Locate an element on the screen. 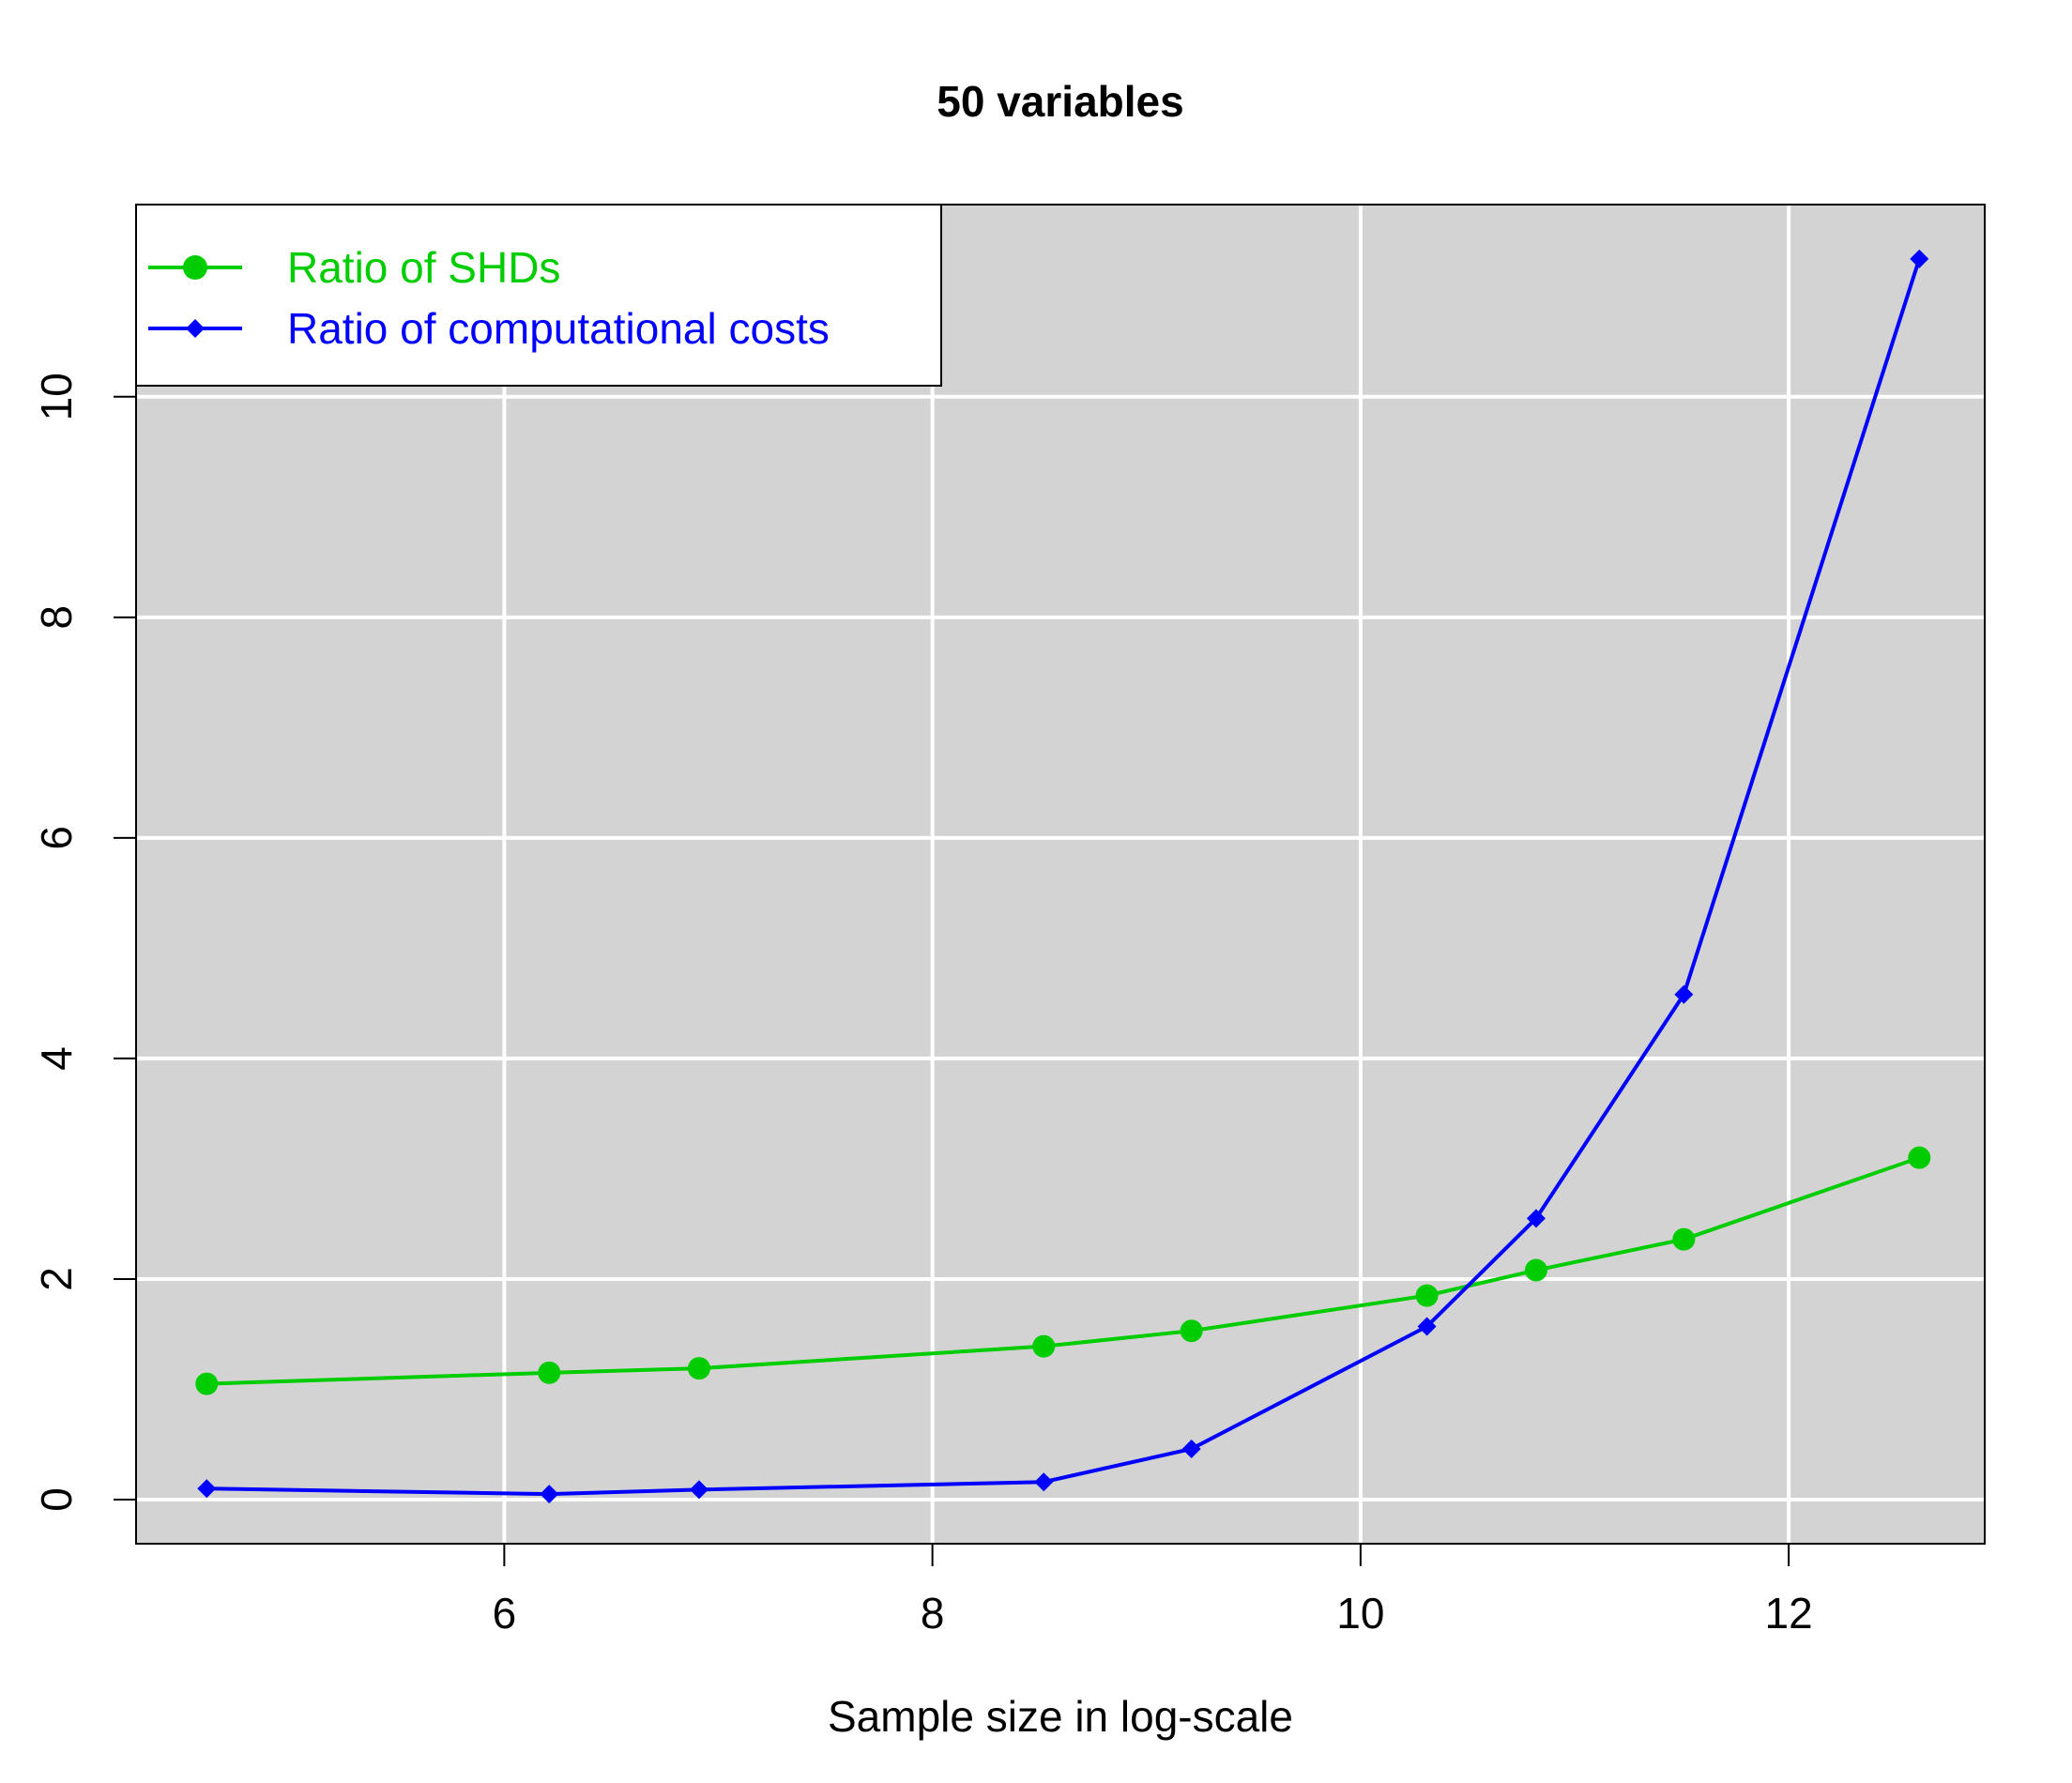 Image resolution: width=2072 pixels, height=1783 pixels. x-tick-label: 12 is located at coordinates (1789, 1613).